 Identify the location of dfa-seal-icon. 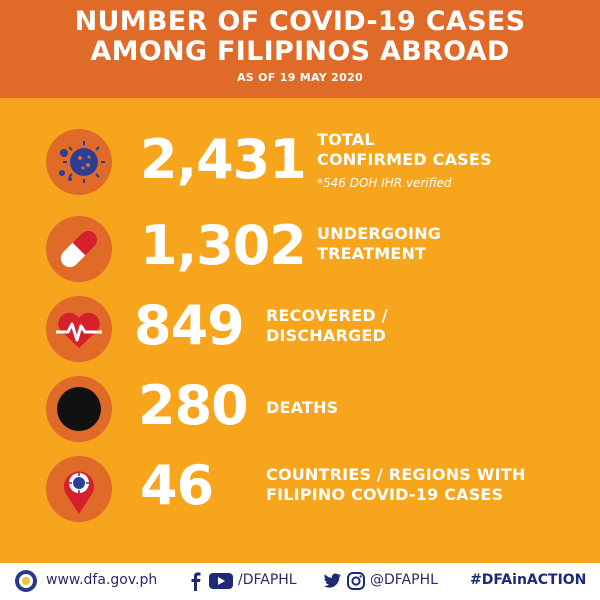
(26, 581).